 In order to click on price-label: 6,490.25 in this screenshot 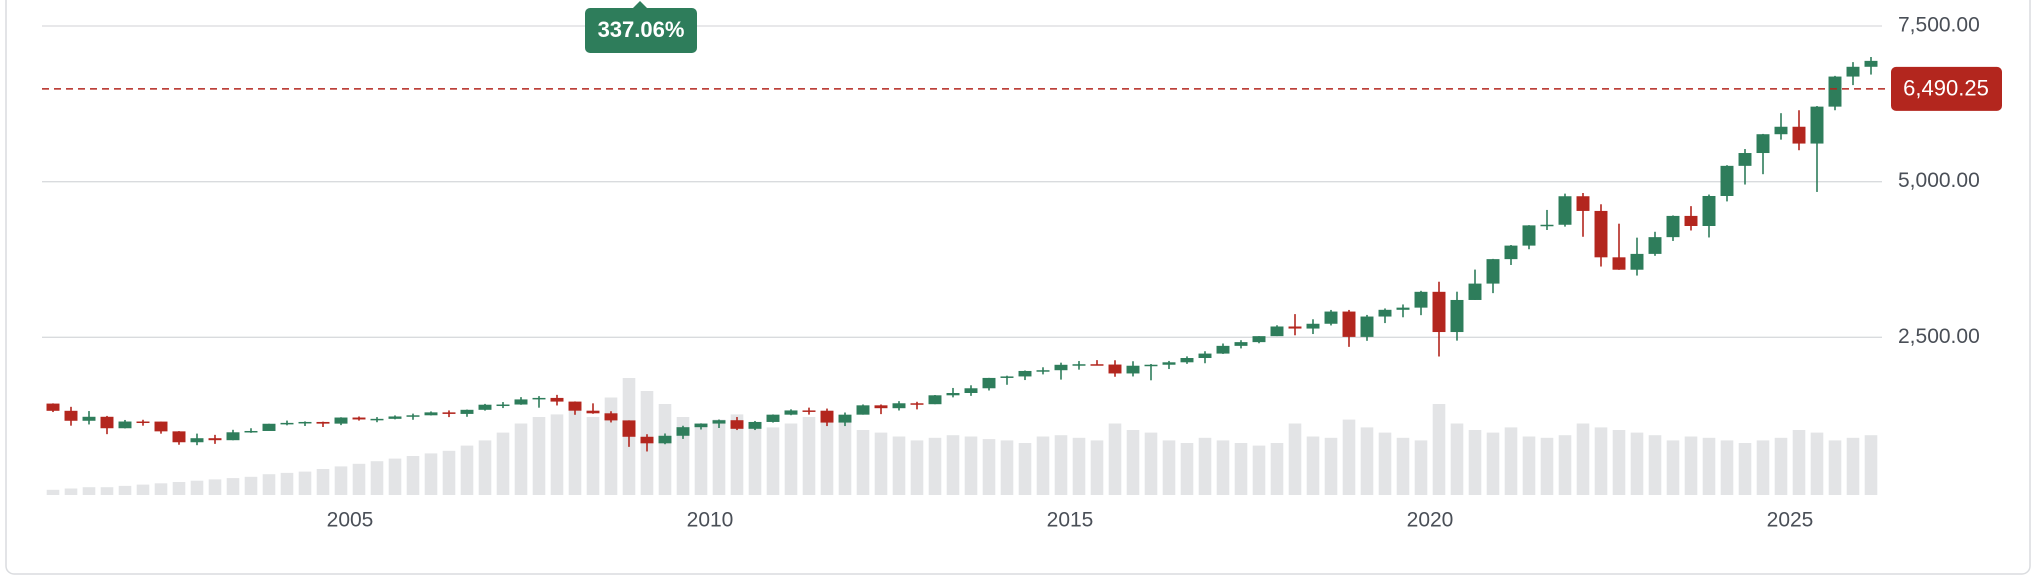, I will do `click(1946, 88)`.